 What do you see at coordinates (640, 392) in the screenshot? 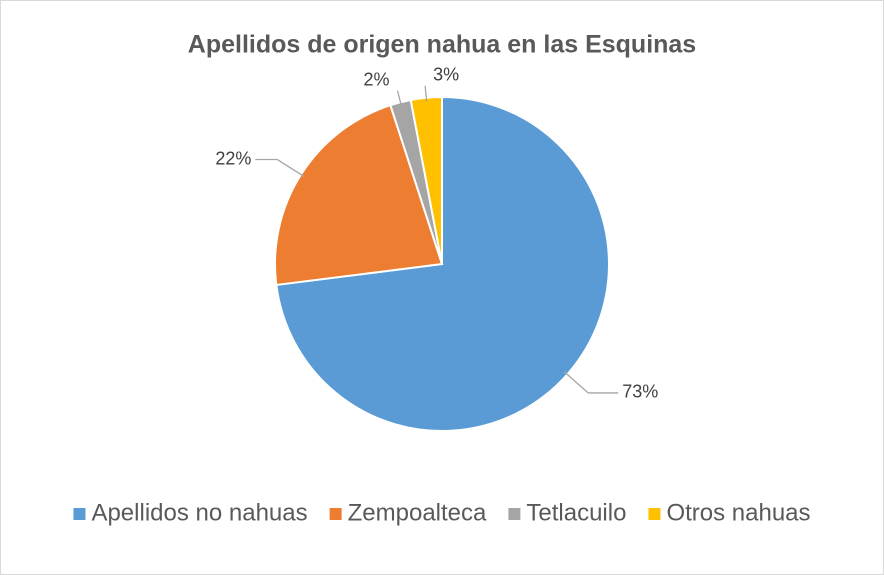
I see `data-label: 73%` at bounding box center [640, 392].